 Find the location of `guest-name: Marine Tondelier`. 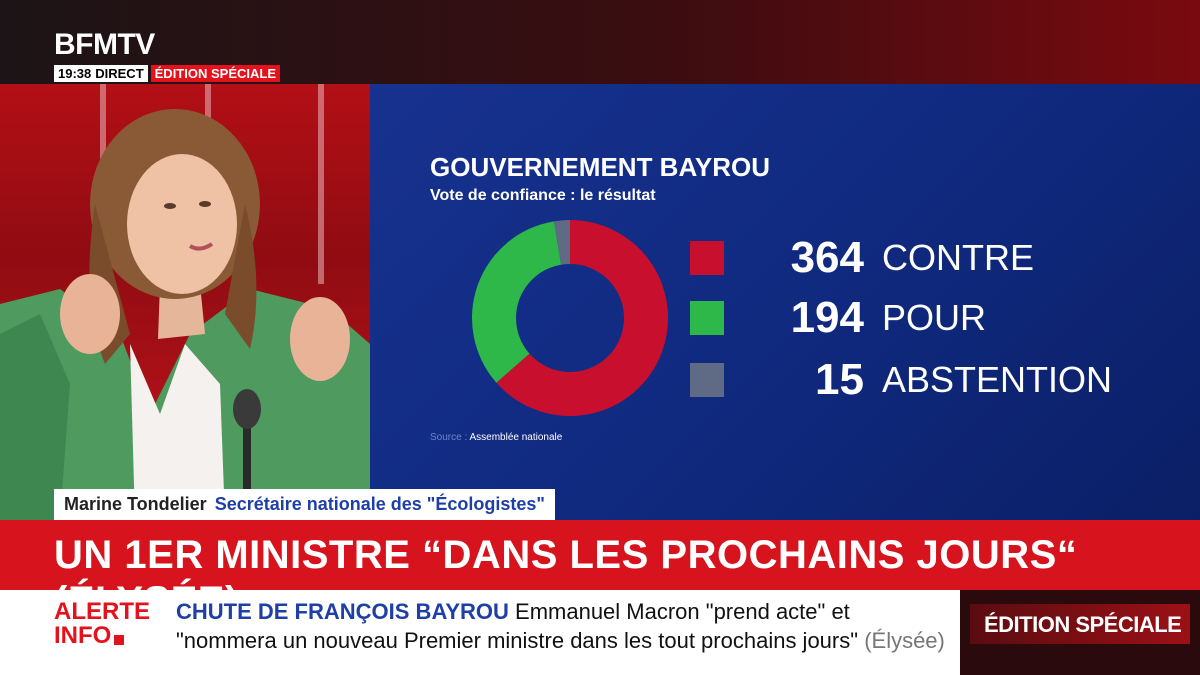

guest-name: Marine Tondelier is located at coordinates (135, 504).